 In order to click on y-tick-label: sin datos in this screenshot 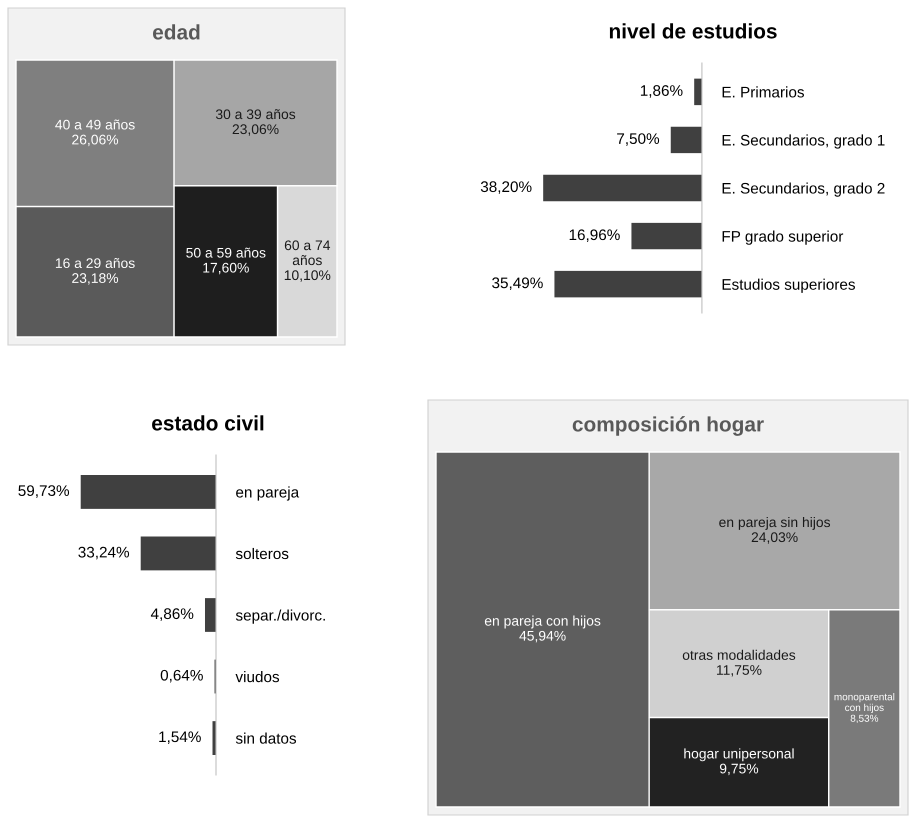, I will do `click(266, 738)`.